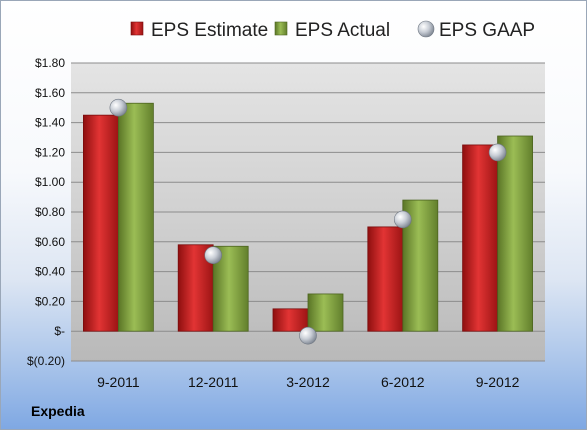 This screenshot has width=587, height=430. What do you see at coordinates (59, 331) in the screenshot?
I see `y-tick-label: $-` at bounding box center [59, 331].